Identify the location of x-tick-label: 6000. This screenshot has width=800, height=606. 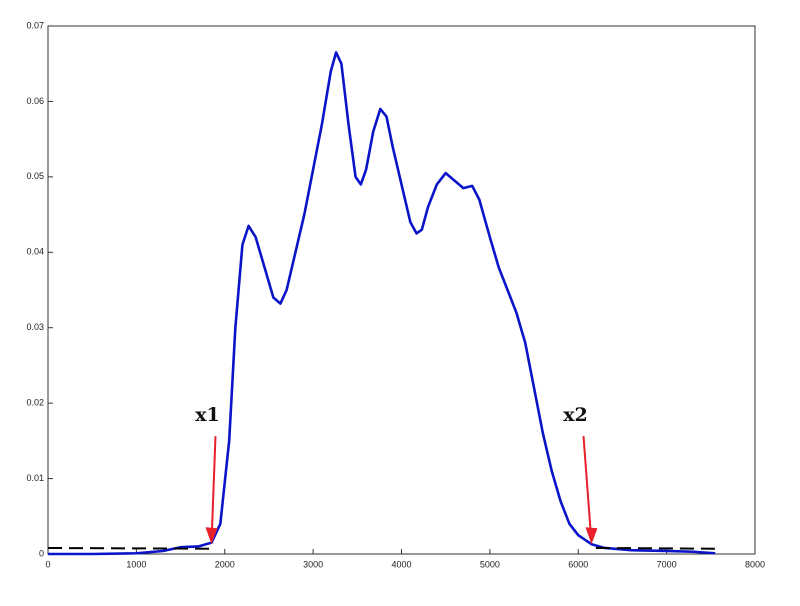
(578, 564).